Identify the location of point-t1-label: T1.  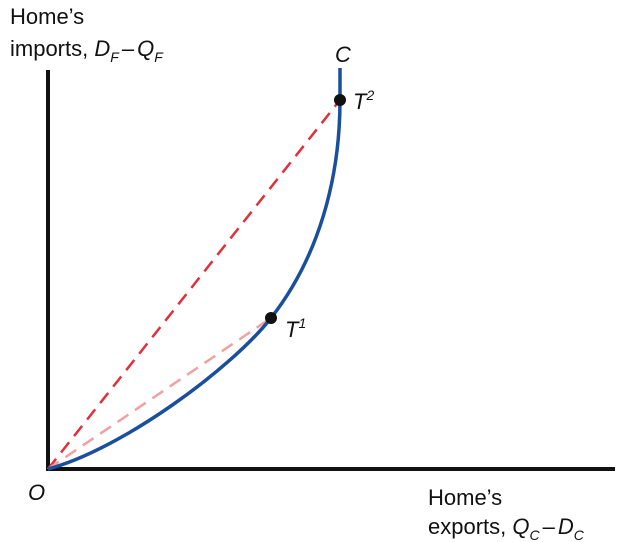
(295, 328).